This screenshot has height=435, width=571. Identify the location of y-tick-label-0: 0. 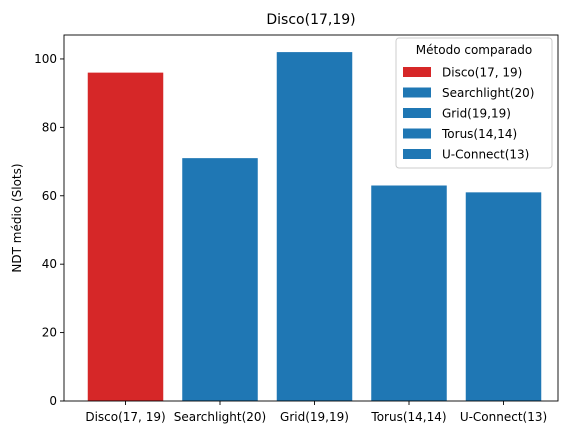
(53, 401).